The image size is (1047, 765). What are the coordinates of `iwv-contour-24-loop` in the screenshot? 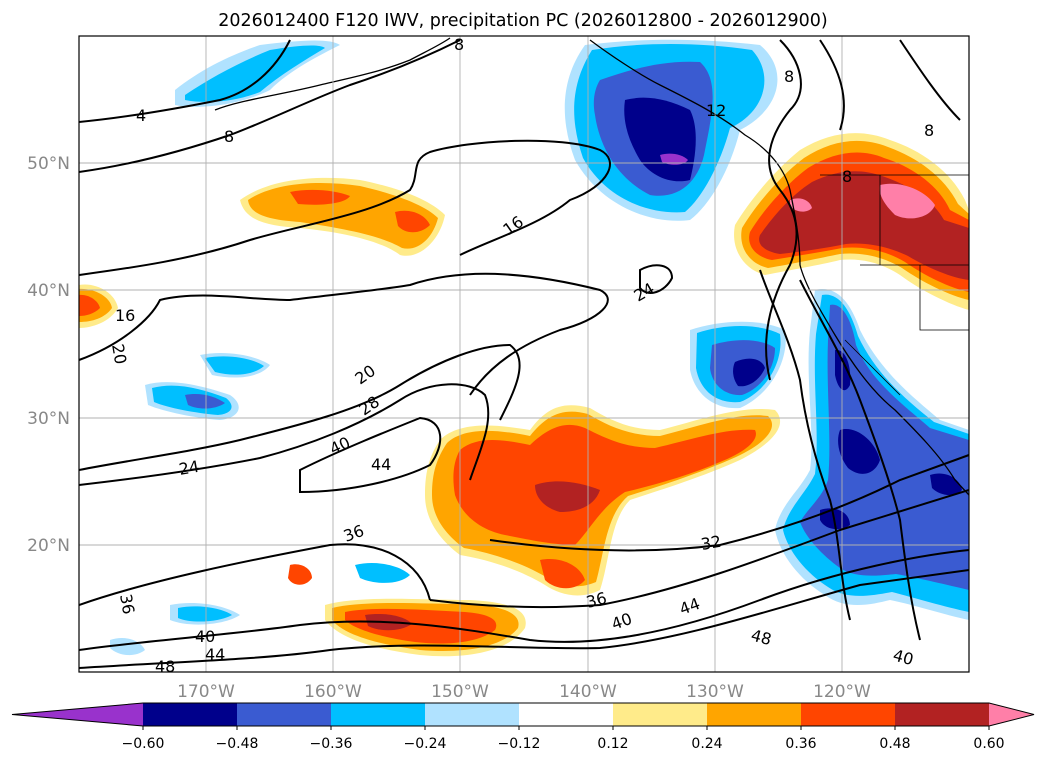 It's located at (656, 279).